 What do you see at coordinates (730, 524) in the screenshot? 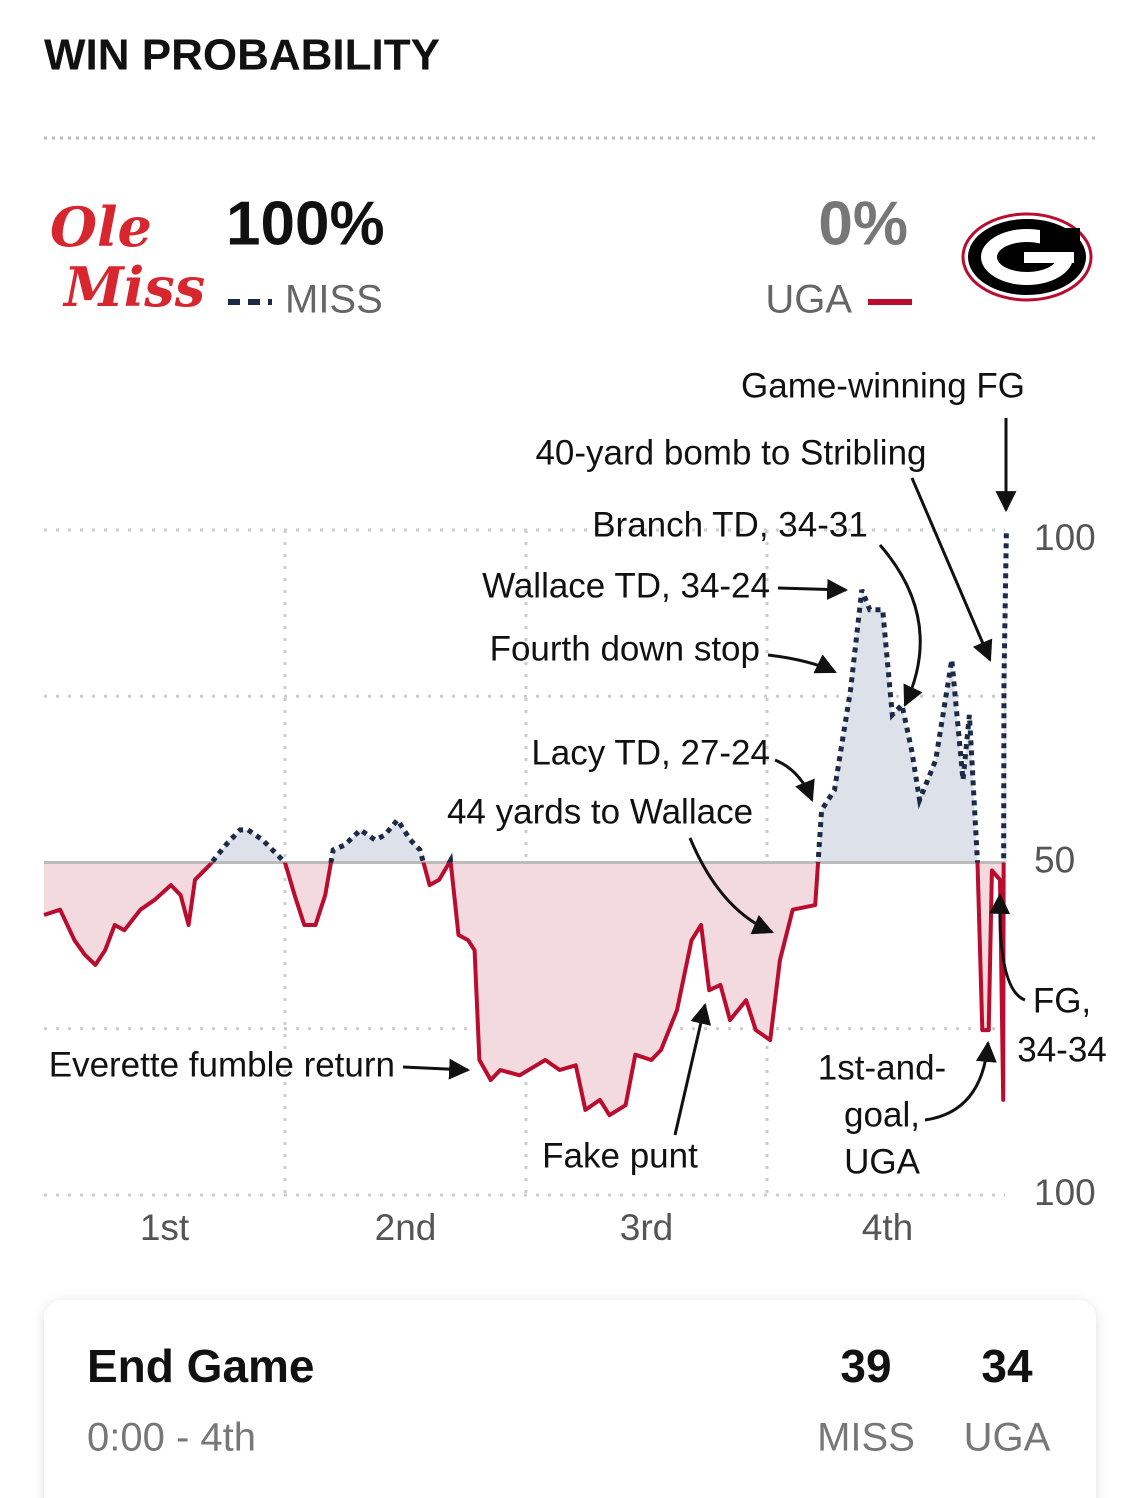
I see `annotation-text: Branch TD, 34-31` at bounding box center [730, 524].